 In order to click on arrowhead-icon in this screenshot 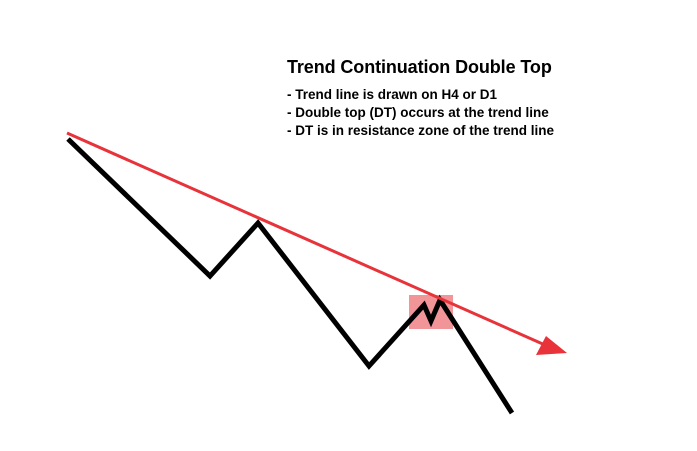, I will do `click(551, 345)`.